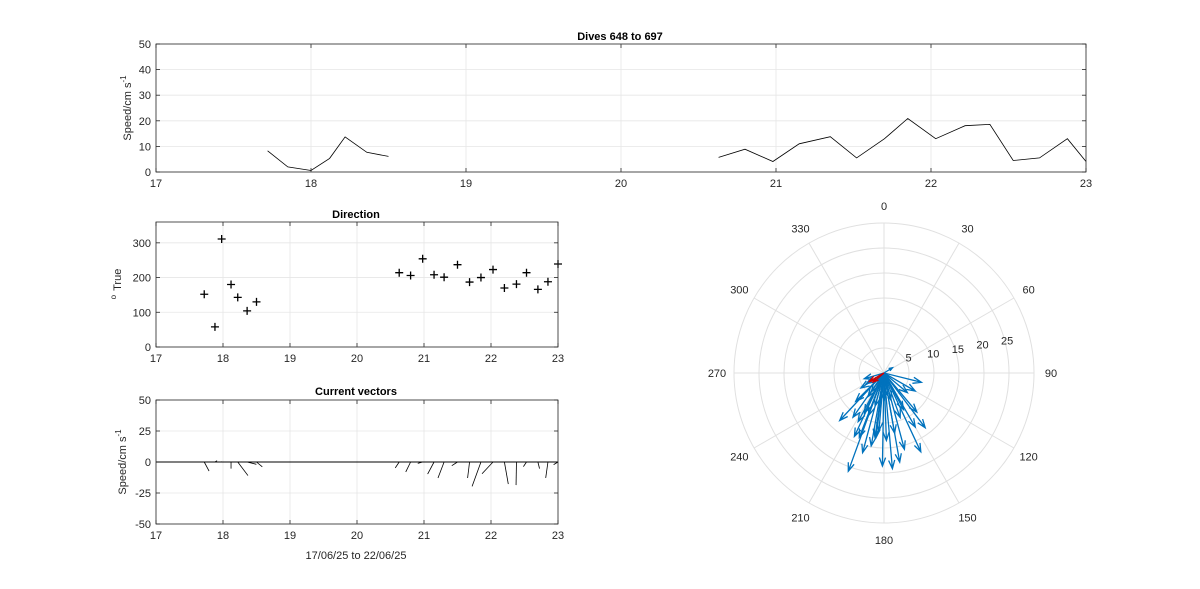 Image resolution: width=1200 pixels, height=589 pixels. What do you see at coordinates (142, 244) in the screenshot?
I see `direction-y-tick-label: 300` at bounding box center [142, 244].